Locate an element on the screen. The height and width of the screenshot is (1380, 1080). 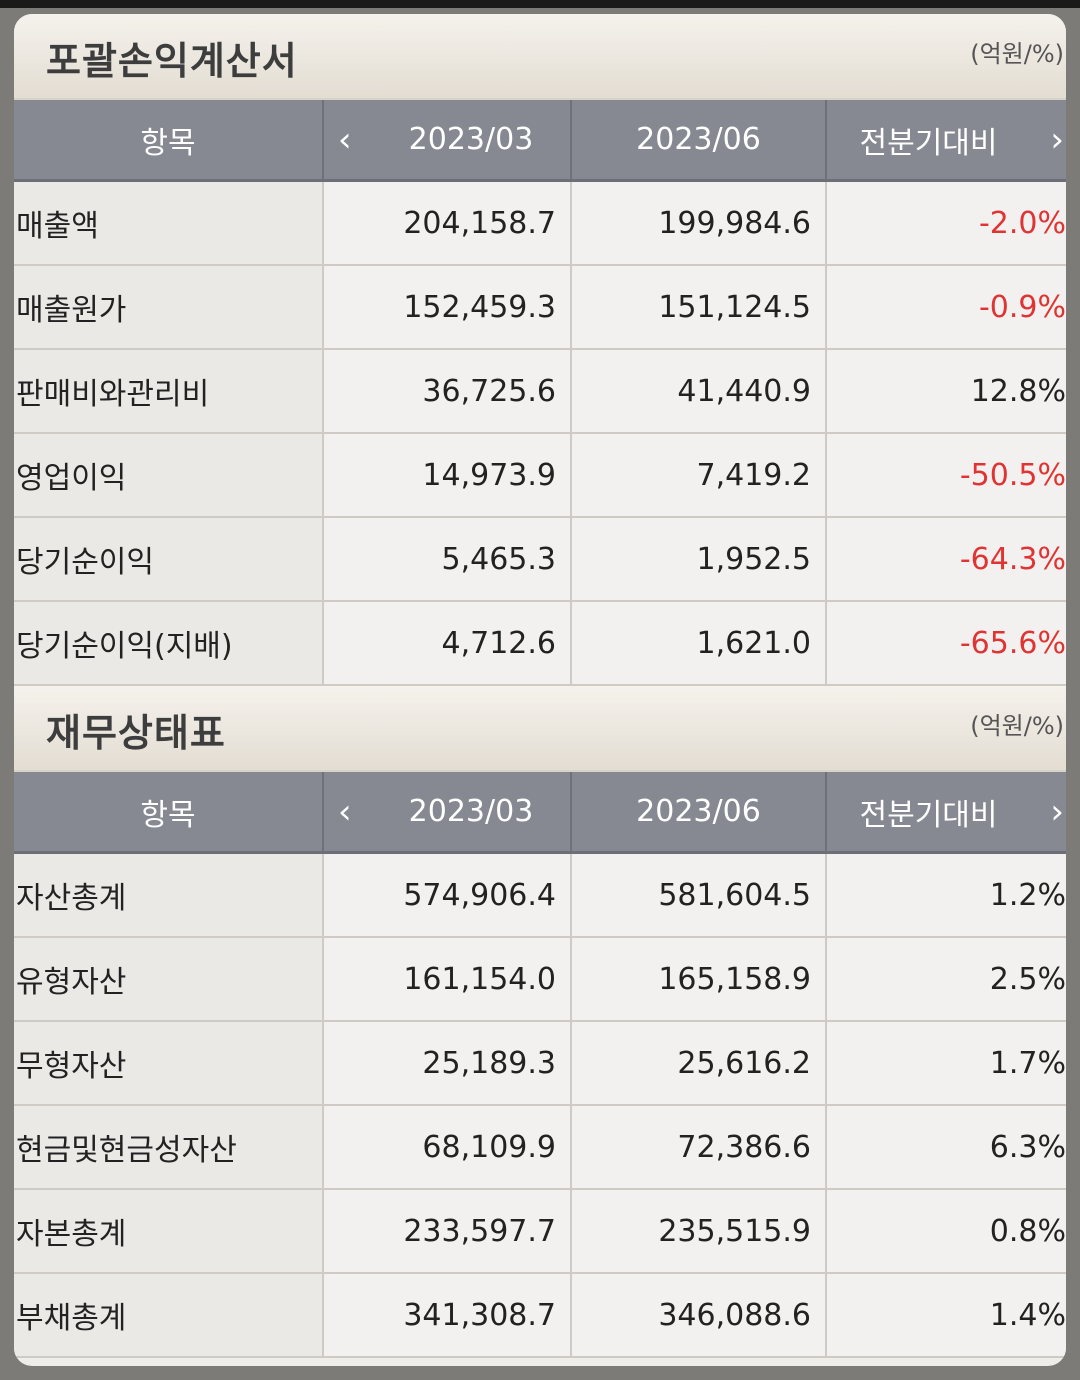
row-period-1-value: 204,158.7 is located at coordinates (448, 223).